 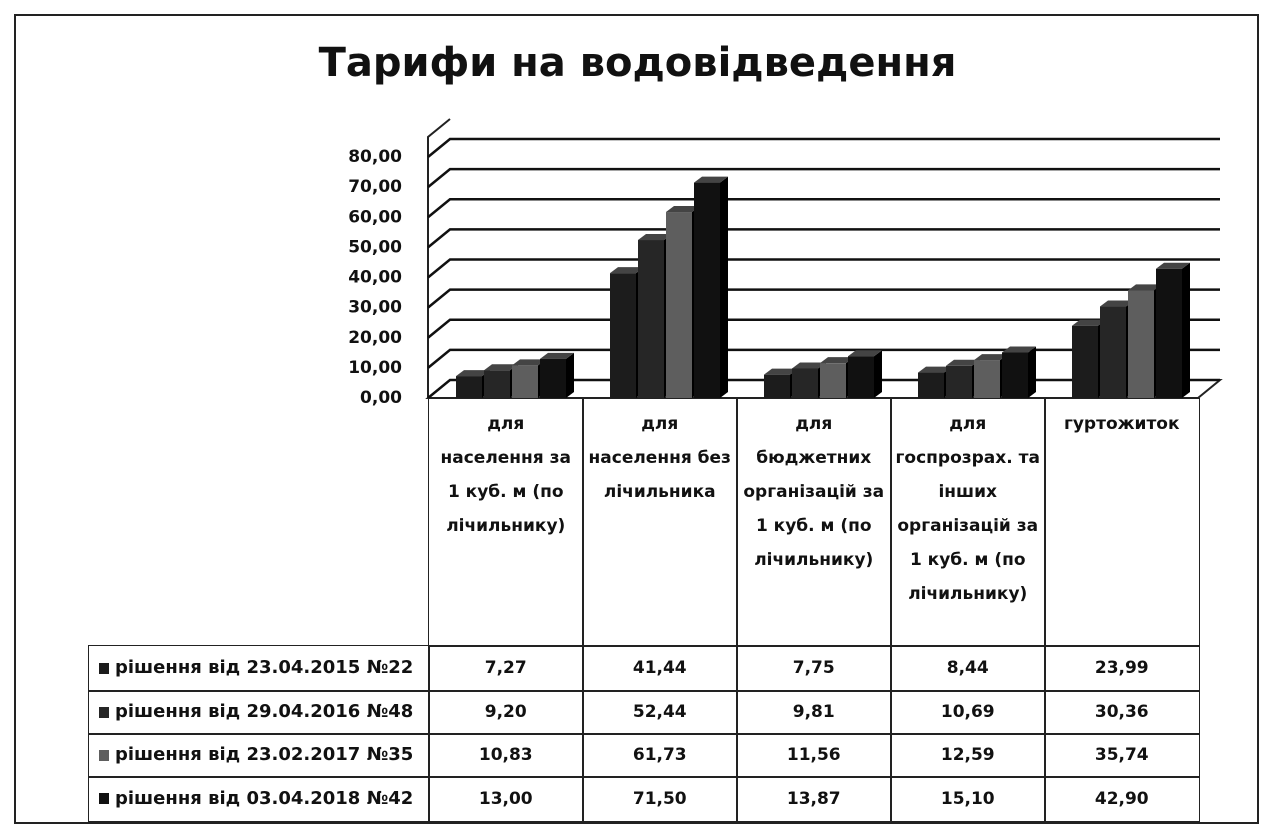 I want to click on x-category-label: для населення без лічильника, so click(x=660, y=522).